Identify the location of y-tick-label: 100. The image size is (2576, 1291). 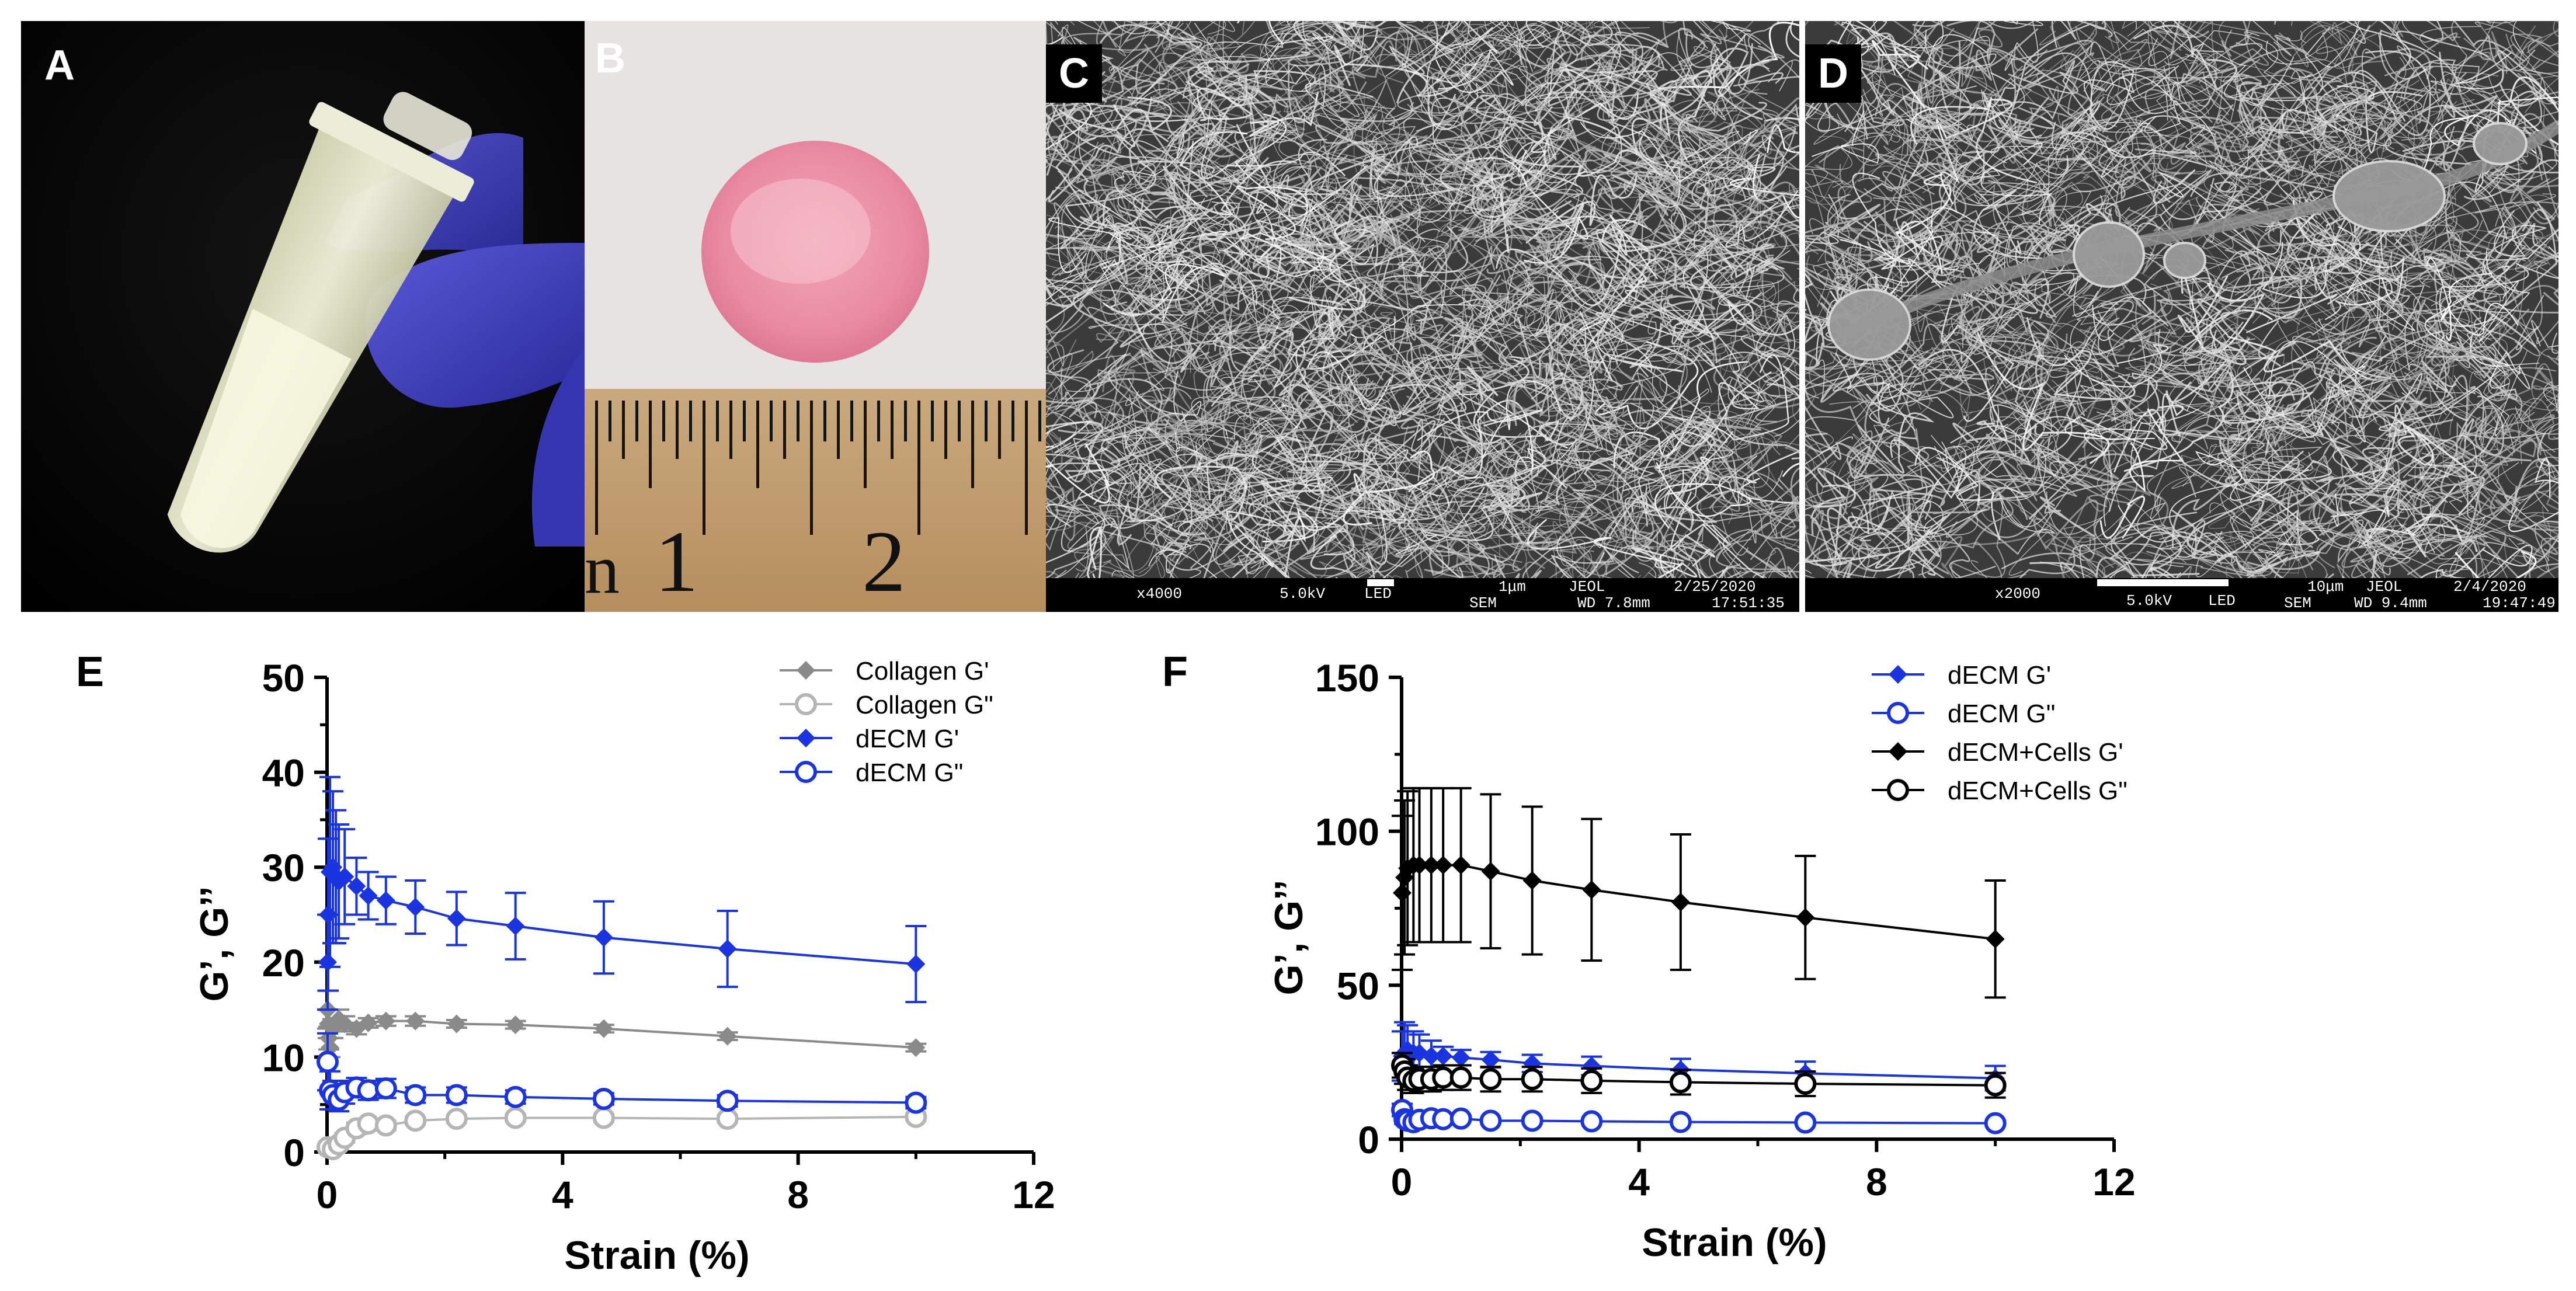
(1347, 832).